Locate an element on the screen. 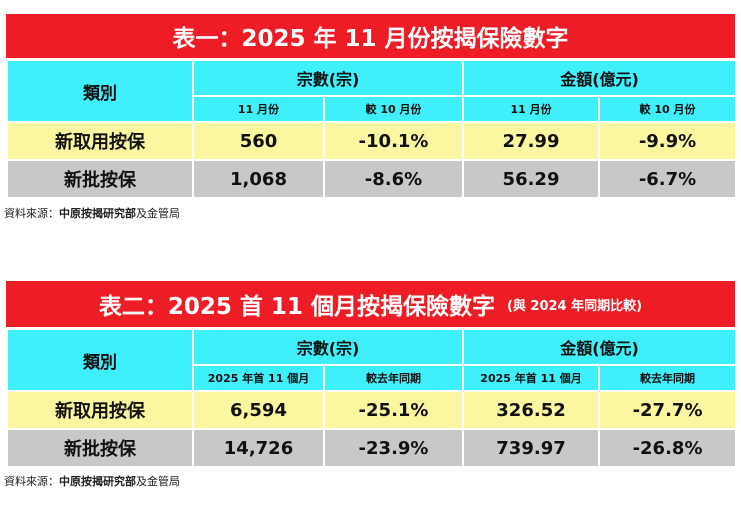 The image size is (741, 515). table2-amount-header: 金額(億元) is located at coordinates (600, 347).